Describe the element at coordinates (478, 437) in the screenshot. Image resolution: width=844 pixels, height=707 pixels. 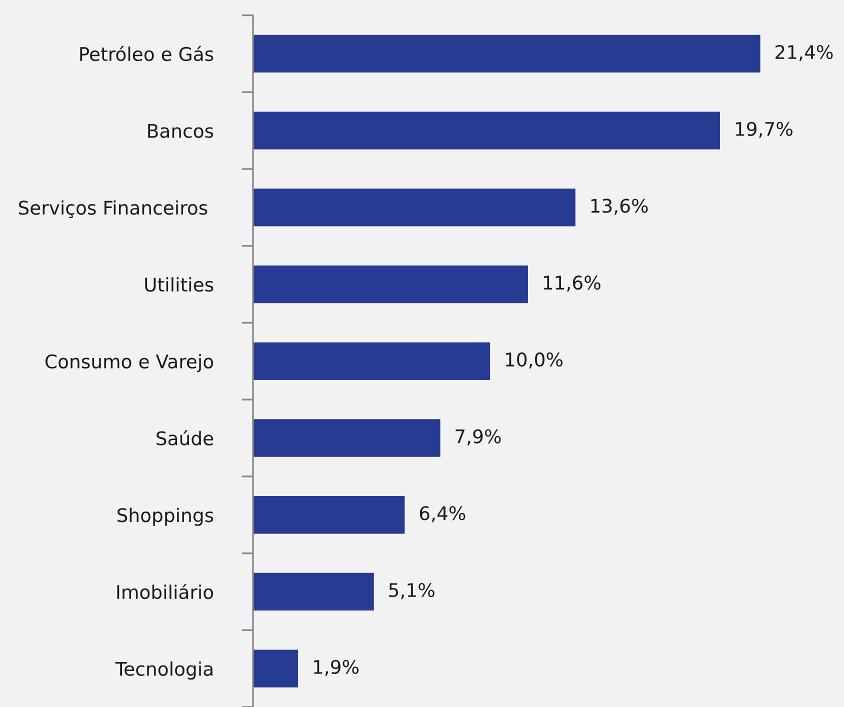
I see `data-label: 7,9%` at that location.